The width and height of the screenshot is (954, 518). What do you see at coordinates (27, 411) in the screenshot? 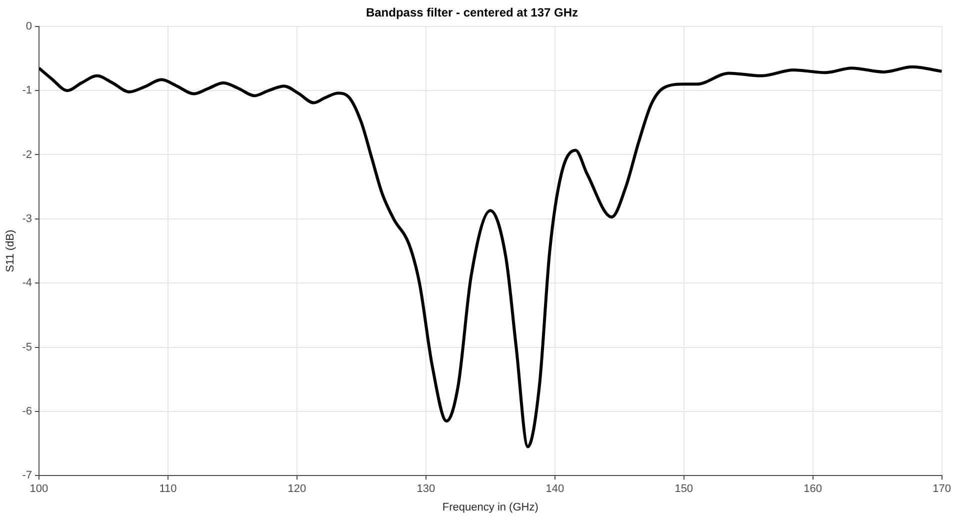
I see `y-tick-label: -6` at bounding box center [27, 411].